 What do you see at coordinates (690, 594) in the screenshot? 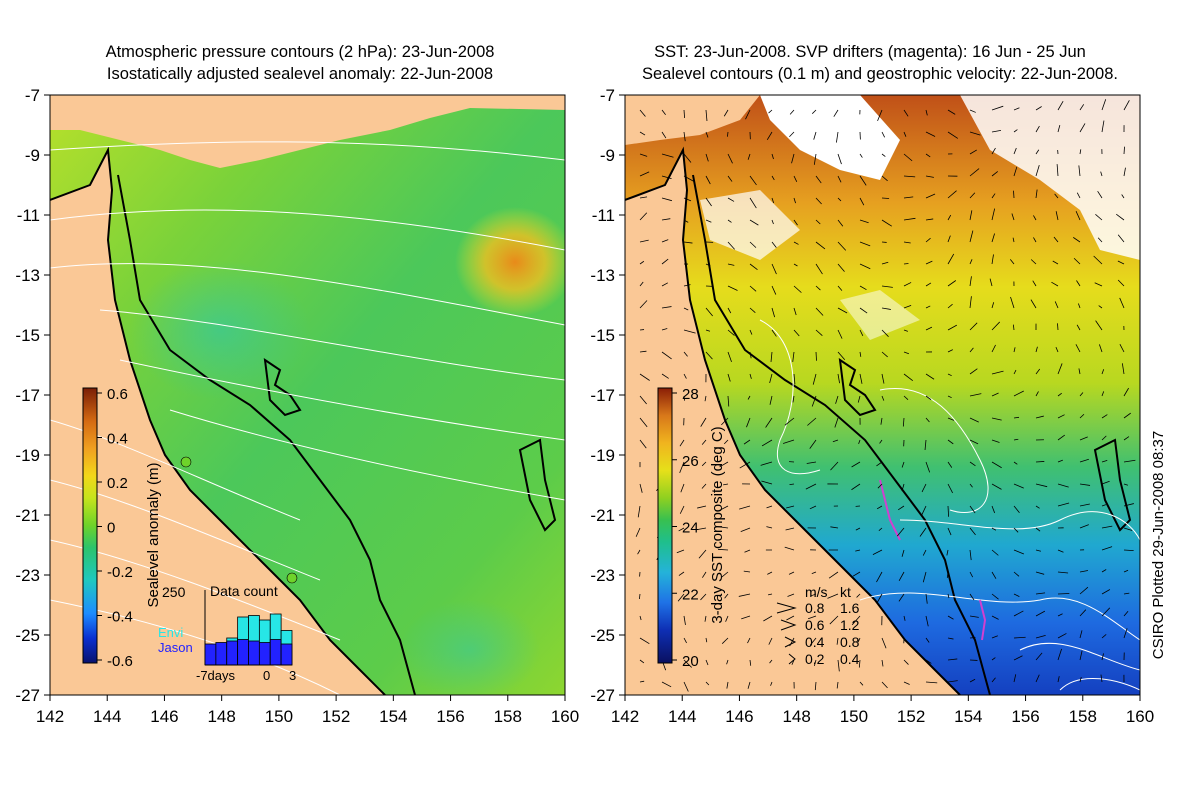
I see `sst-colorbar-tick: 22` at bounding box center [690, 594].